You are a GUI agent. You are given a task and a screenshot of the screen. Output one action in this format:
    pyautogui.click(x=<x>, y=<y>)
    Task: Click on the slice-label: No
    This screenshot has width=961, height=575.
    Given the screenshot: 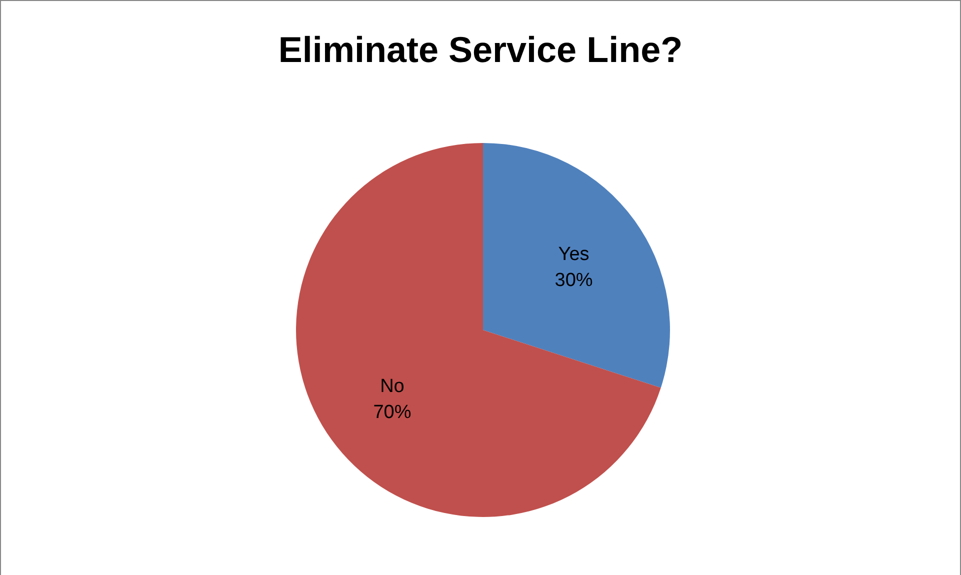 What is the action you would take?
    pyautogui.click(x=392, y=386)
    